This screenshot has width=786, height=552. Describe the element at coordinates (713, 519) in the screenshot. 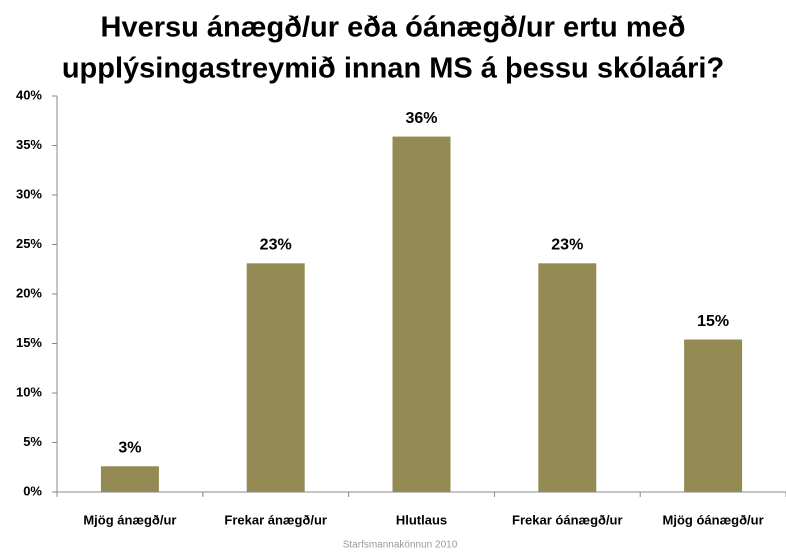

I see `x-tick-label: Mjög óánægð/ur` at that location.